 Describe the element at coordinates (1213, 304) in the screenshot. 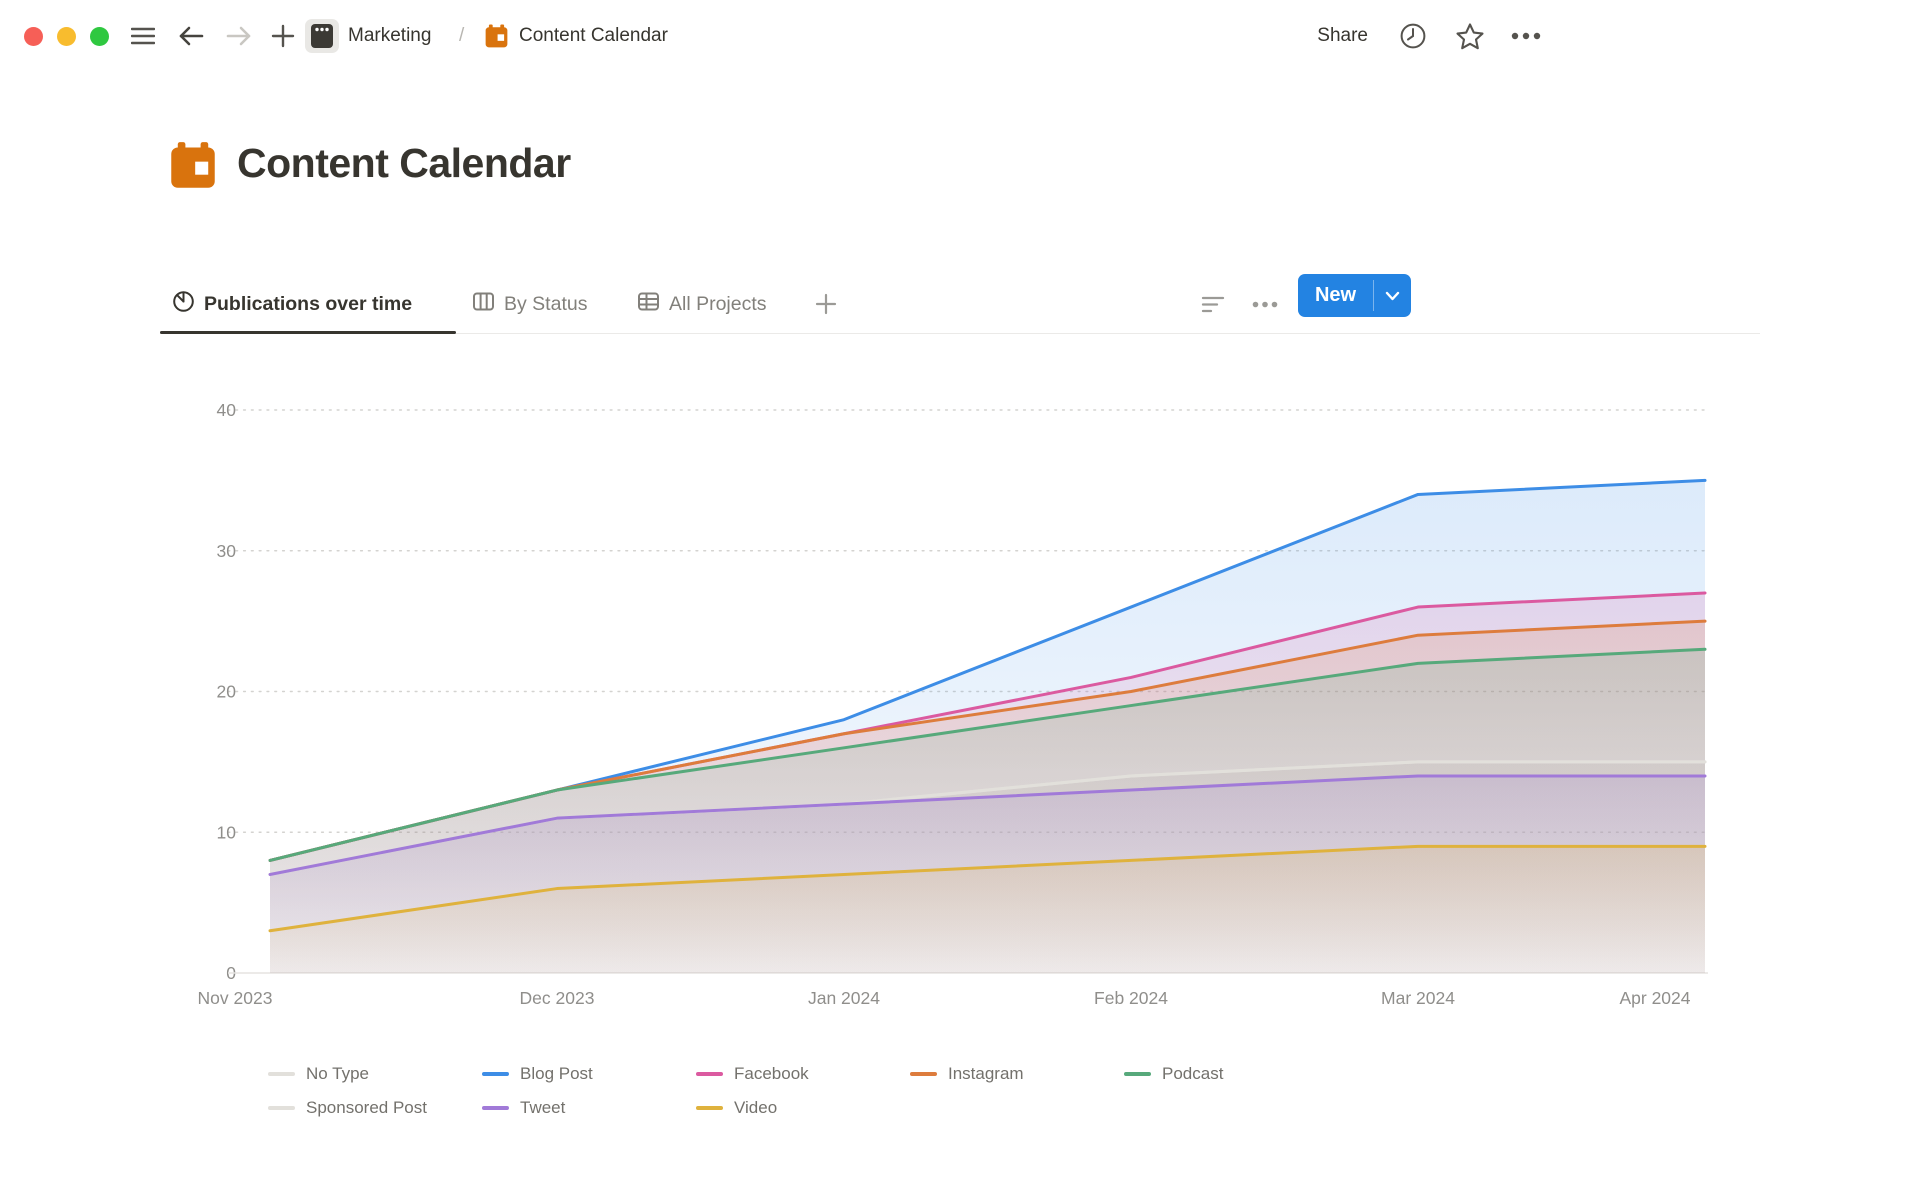

I see `filter-sort-icon` at that location.